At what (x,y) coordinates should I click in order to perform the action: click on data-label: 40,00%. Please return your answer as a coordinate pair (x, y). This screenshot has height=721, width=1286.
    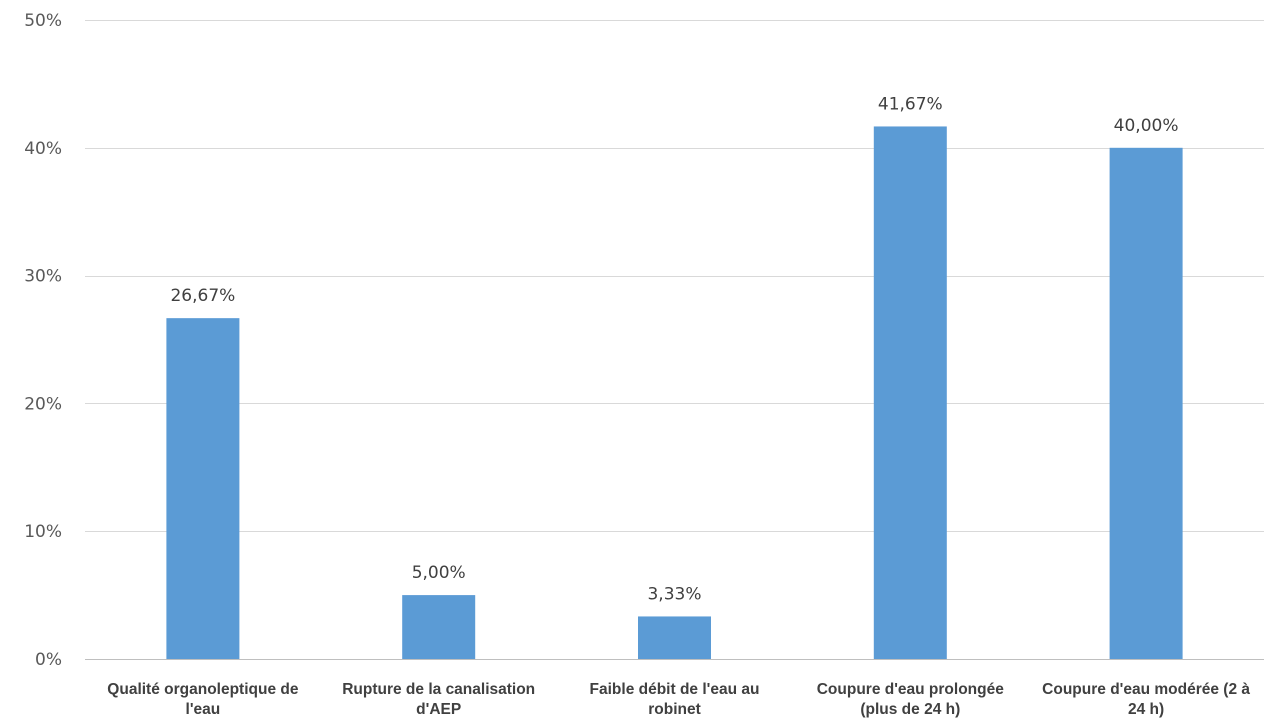
    Looking at the image, I should click on (1146, 126).